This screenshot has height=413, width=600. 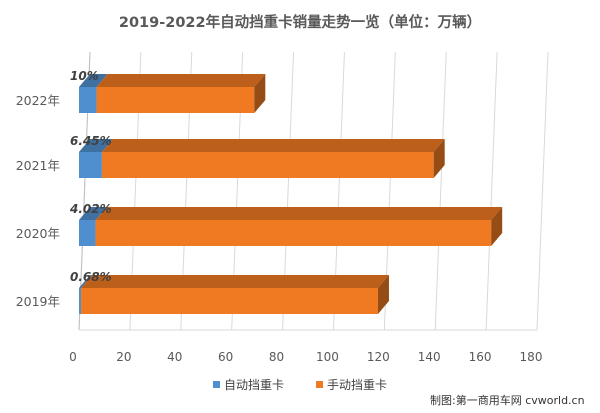 What do you see at coordinates (174, 357) in the screenshot?
I see `x-tick-label: 40` at bounding box center [174, 357].